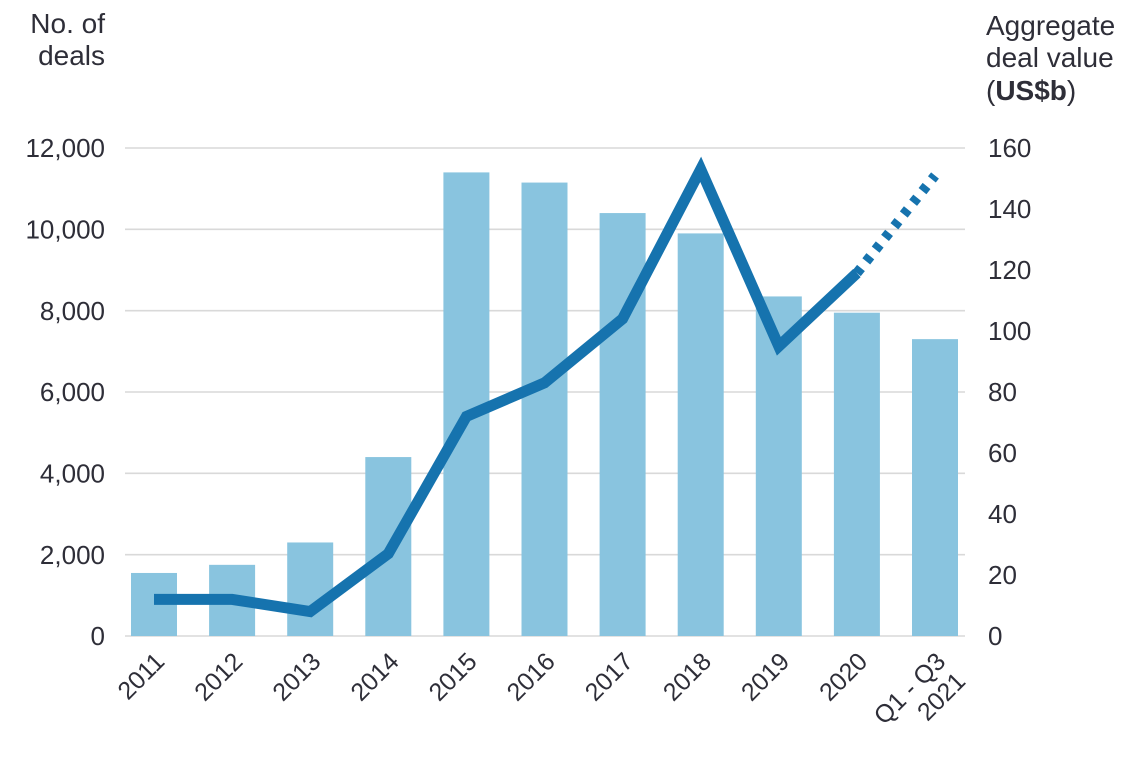  I want to click on deal-value-line-dashed-projection, so click(895, 224).